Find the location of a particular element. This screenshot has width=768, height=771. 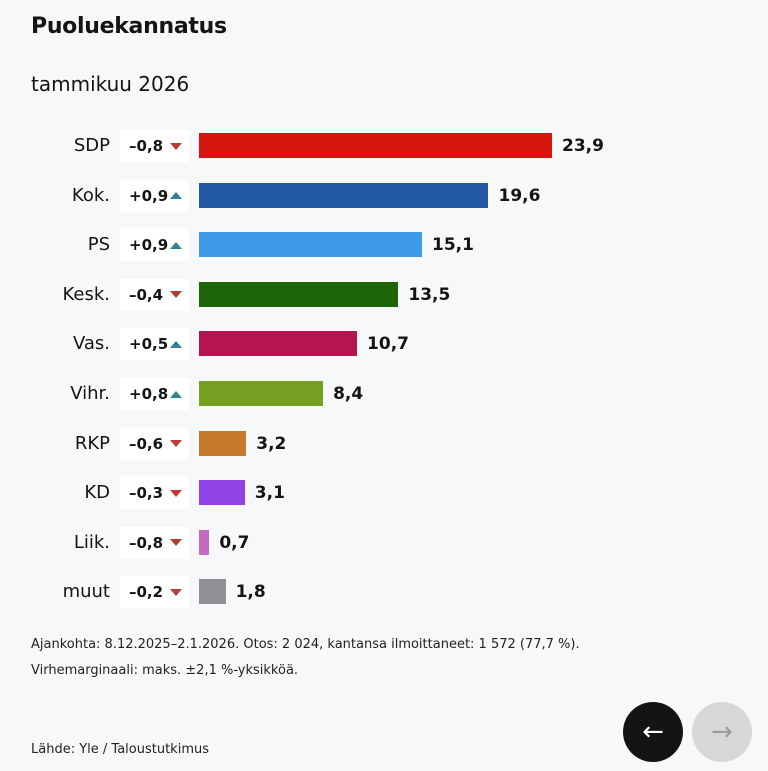

value-label: 19,6 is located at coordinates (519, 195).